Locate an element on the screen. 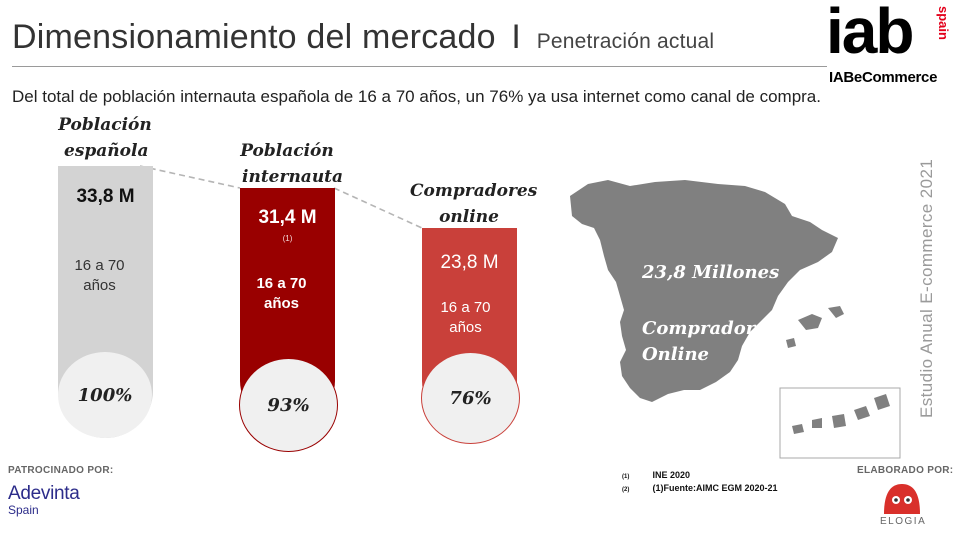 The image size is (957, 534). column-1-title-line1: Población is located at coordinates (105, 125).